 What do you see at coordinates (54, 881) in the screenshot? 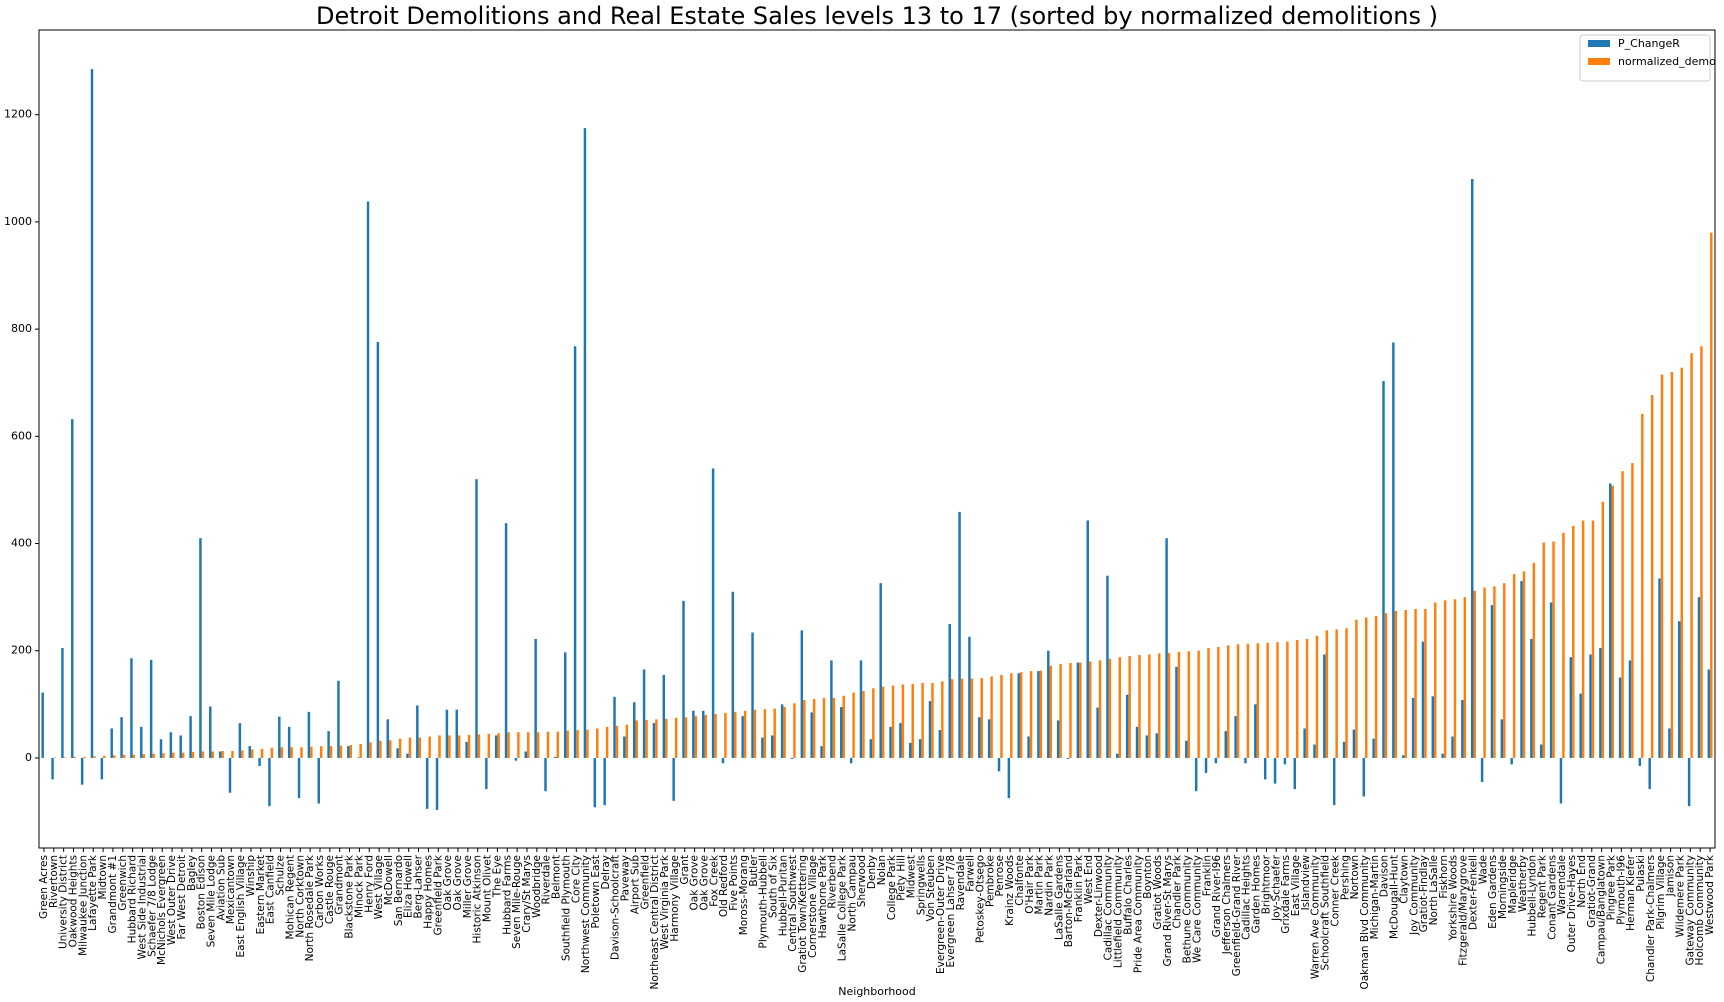
I see `x-tick-label: Rivertown` at bounding box center [54, 881].